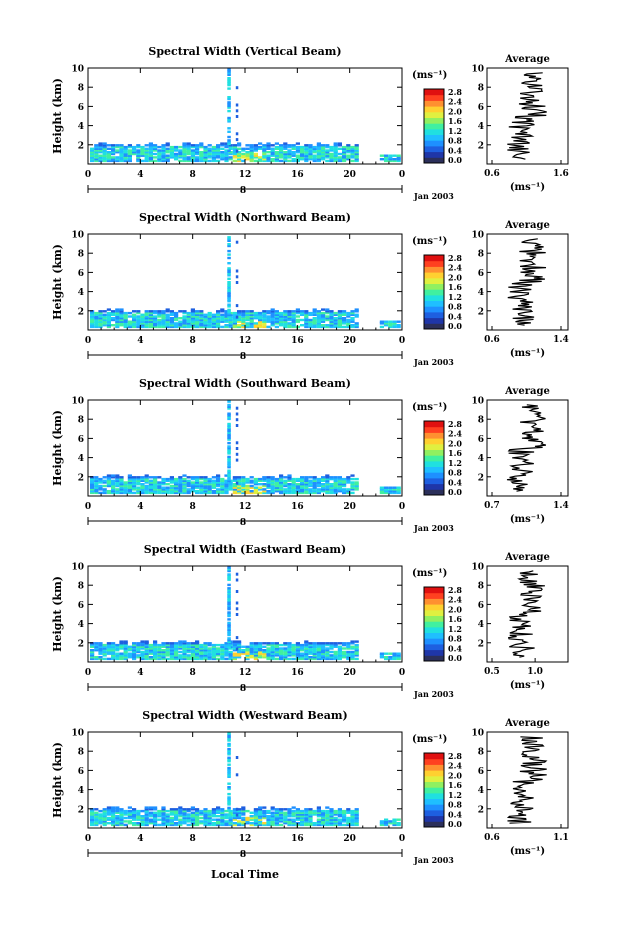 This screenshot has width=621, height=929. Describe the element at coordinates (434, 624) in the screenshot. I see `colorbar-frame` at that location.